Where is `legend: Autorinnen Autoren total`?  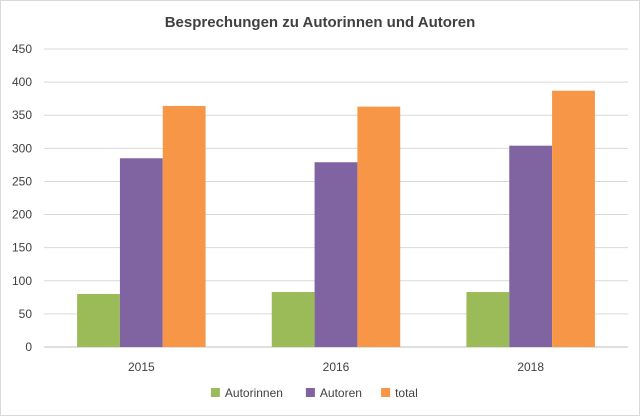 legend: Autorinnen Autoren total is located at coordinates (314, 393).